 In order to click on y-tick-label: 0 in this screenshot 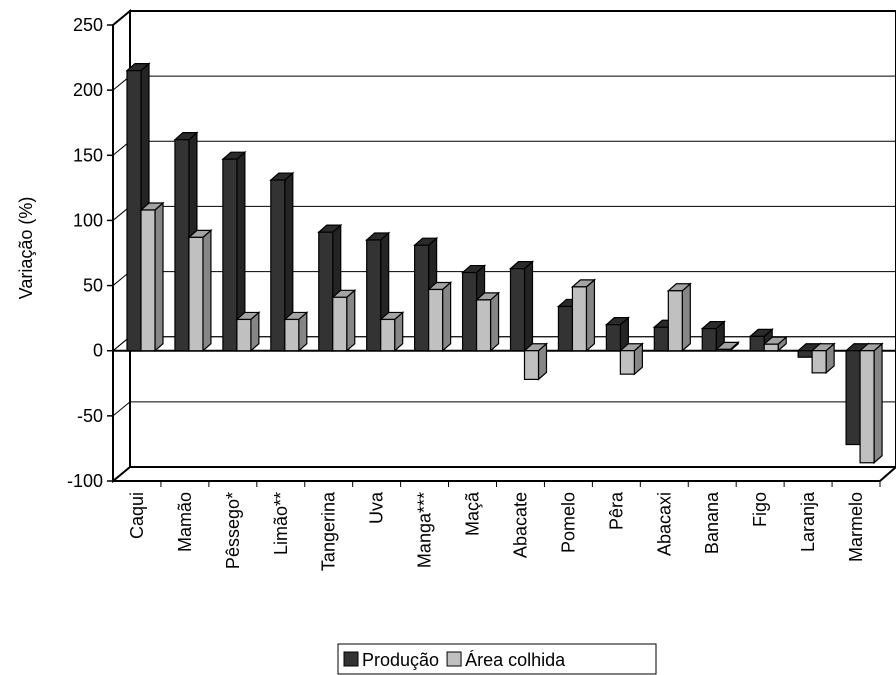, I will do `click(98, 351)`.